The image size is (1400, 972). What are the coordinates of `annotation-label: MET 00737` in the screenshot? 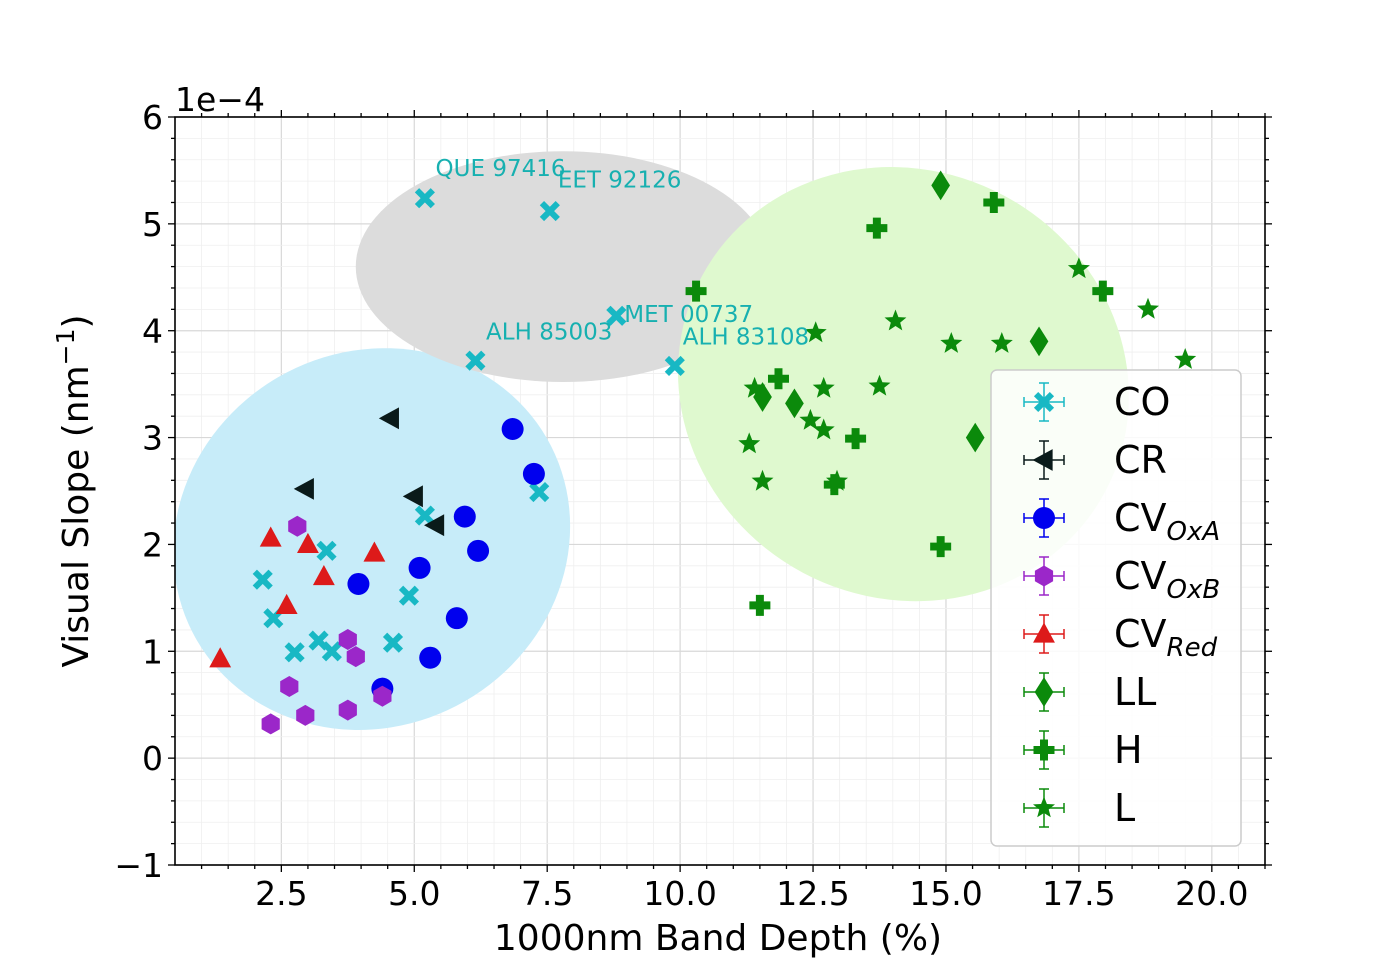 It's located at (688, 315).